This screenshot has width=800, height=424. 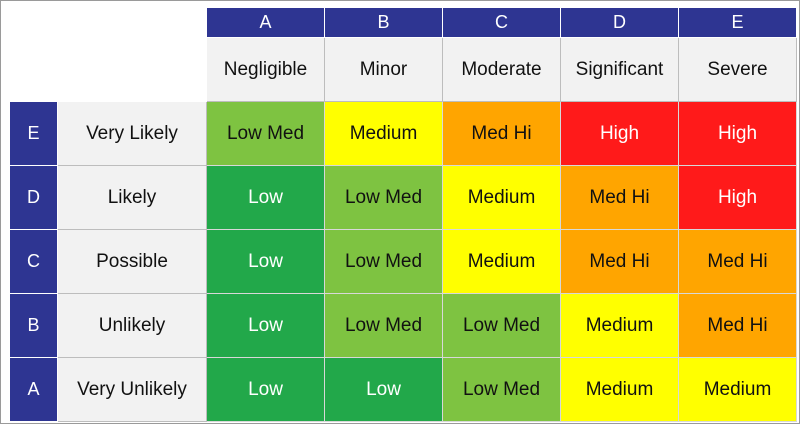 I want to click on row-label-very-unlikely: Very Unlikely, so click(x=132, y=390).